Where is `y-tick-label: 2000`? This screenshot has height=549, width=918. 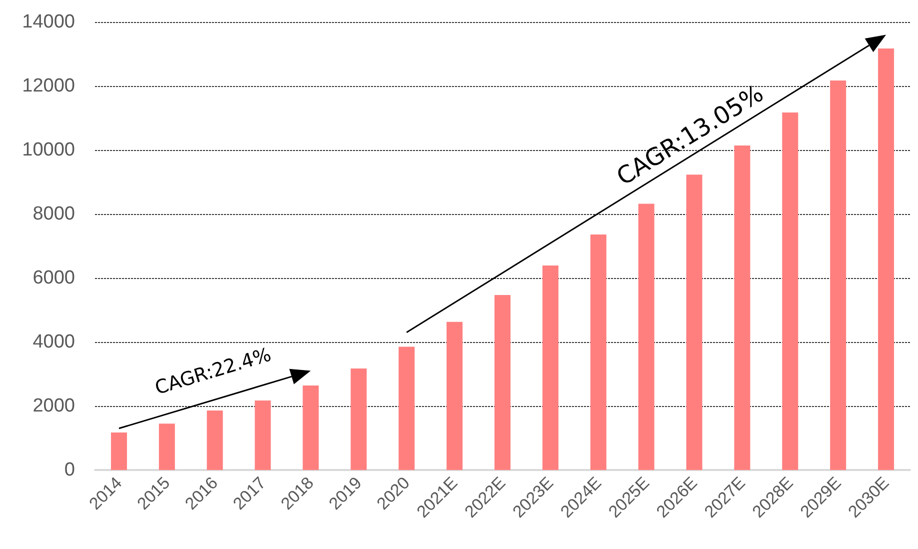 y-tick-label: 2000 is located at coordinates (53, 406).